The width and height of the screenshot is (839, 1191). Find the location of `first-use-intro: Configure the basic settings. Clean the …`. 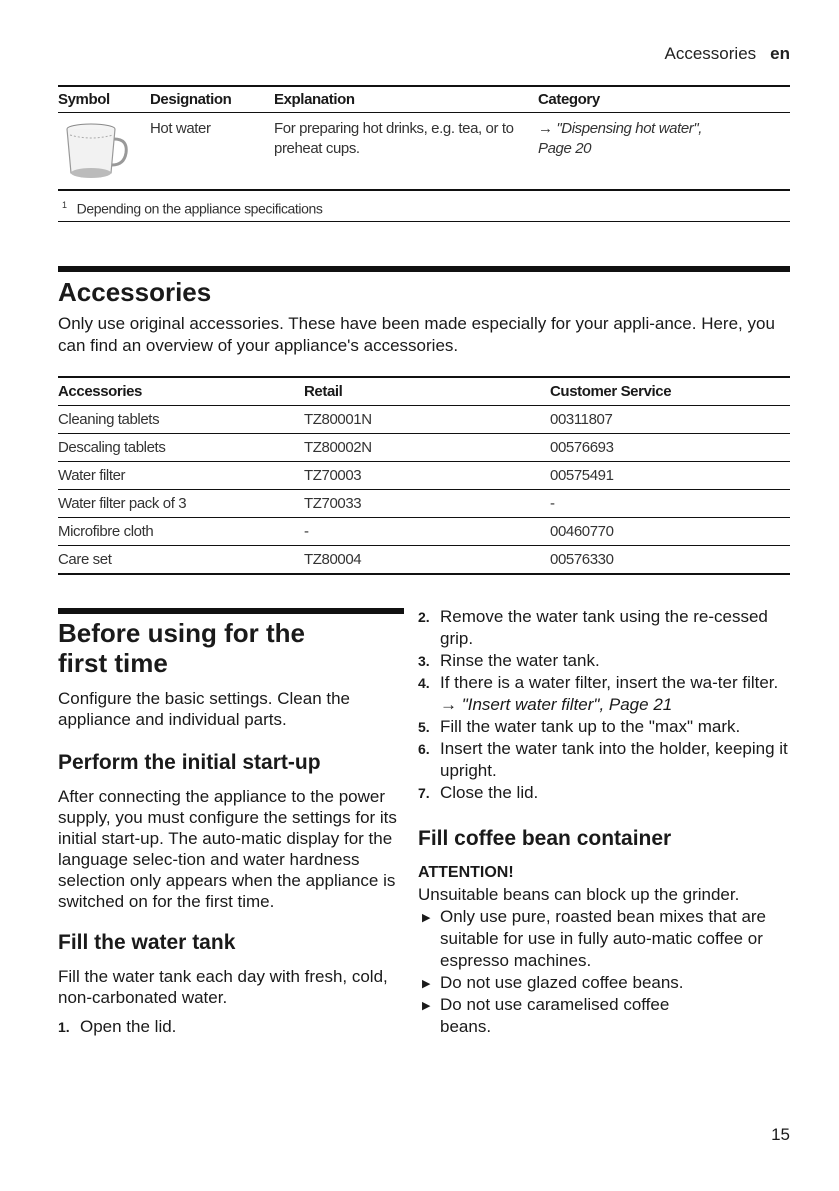

first-use-intro: Configure the basic settings. Clean the … is located at coordinates (204, 709).